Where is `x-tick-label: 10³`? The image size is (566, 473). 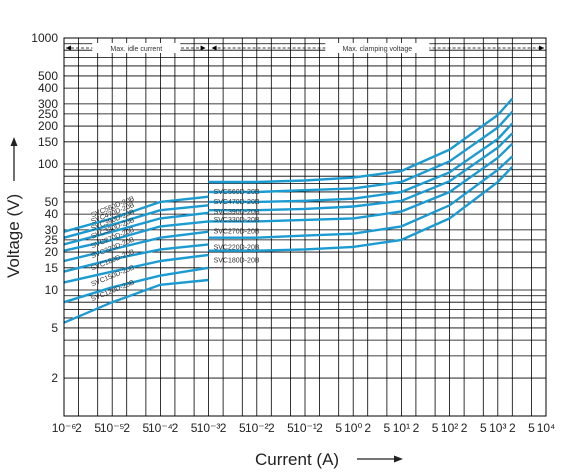 x-tick-label: 10³ is located at coordinates (497, 428).